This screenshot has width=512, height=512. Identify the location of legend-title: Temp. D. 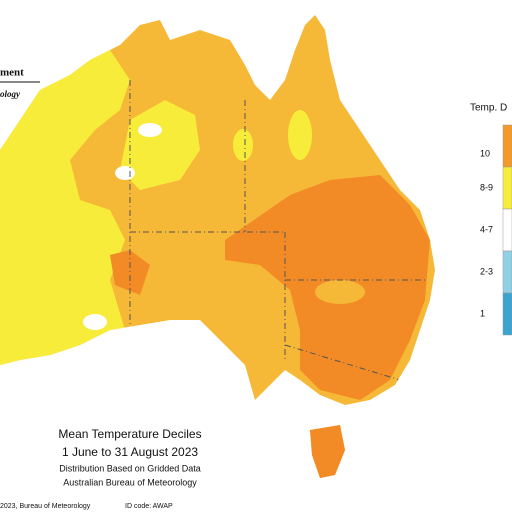
(488, 108).